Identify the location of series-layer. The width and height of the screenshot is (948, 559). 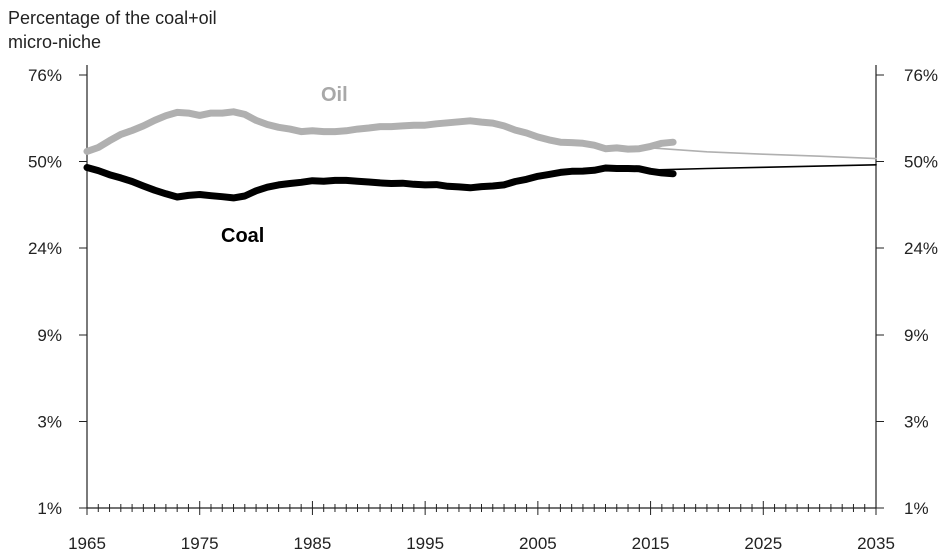
(480, 155).